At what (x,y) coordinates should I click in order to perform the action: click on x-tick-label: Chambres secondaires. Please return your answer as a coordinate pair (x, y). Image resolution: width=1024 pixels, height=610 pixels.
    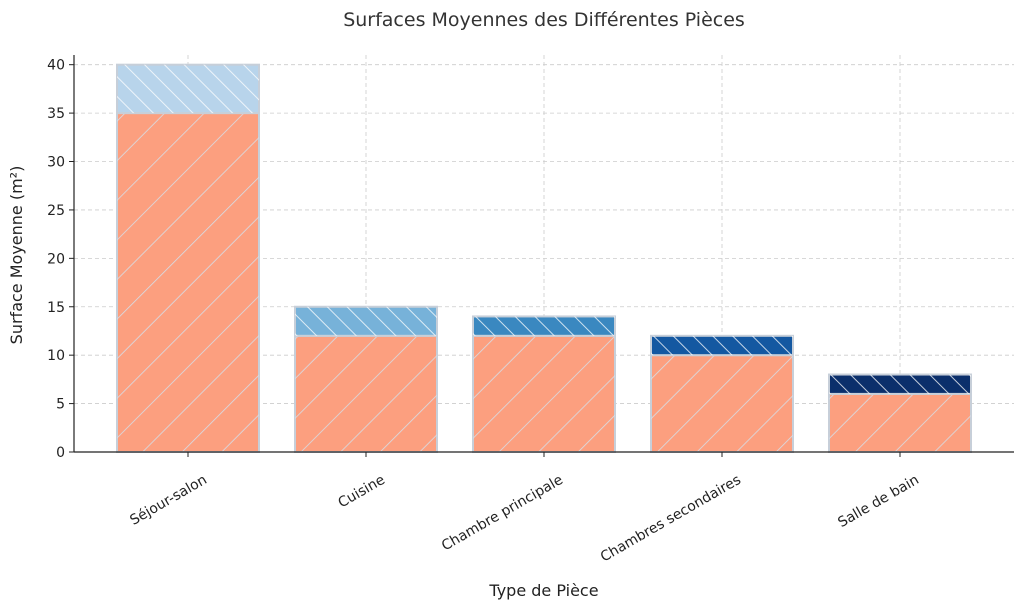
    Looking at the image, I should click on (671, 519).